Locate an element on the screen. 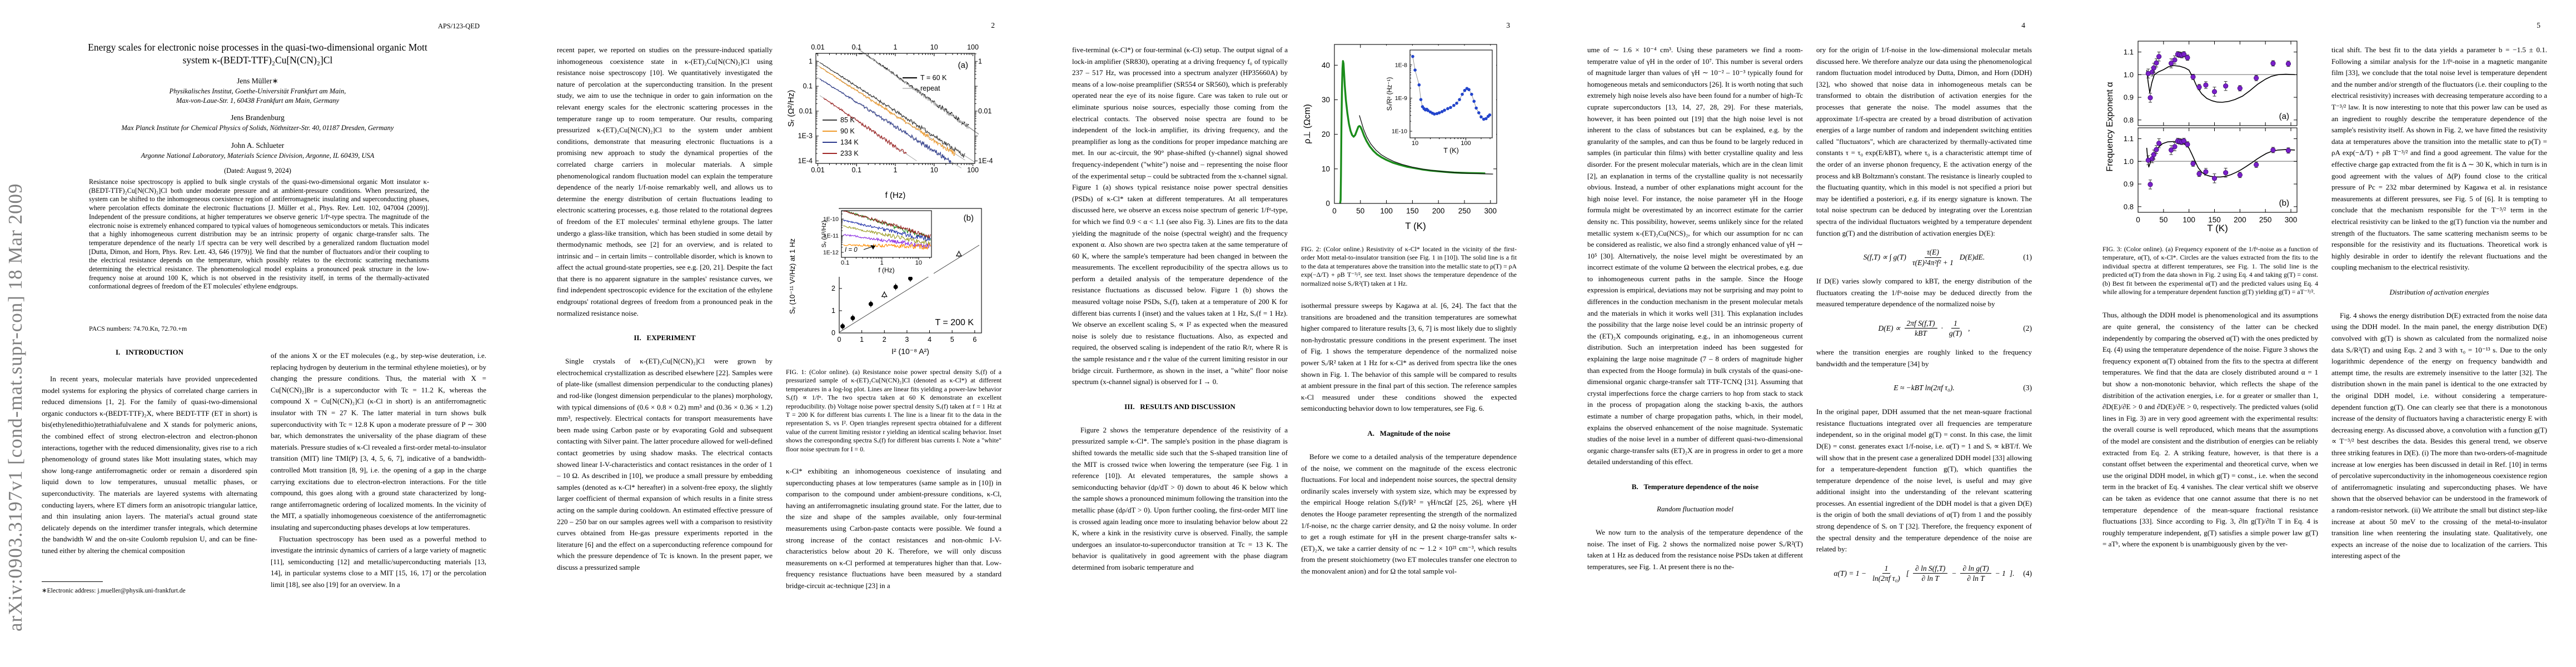 Image resolution: width=2576 pixels, height=667 pixels. page-number: 5 is located at coordinates (2538, 25).